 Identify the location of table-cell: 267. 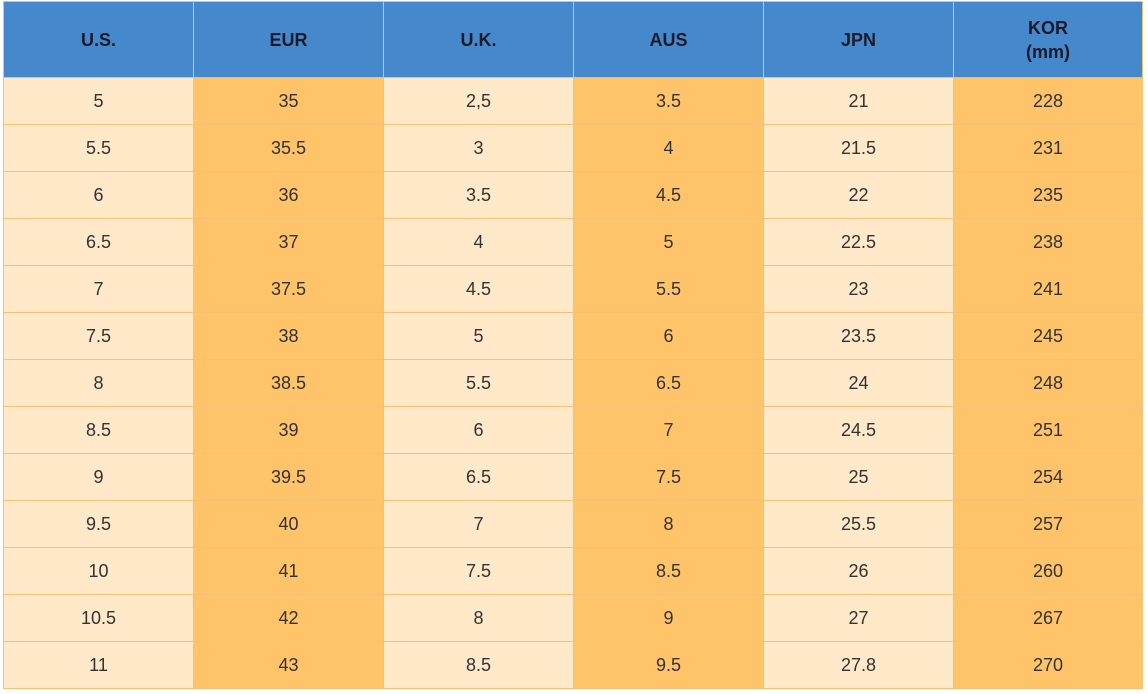
(1048, 618).